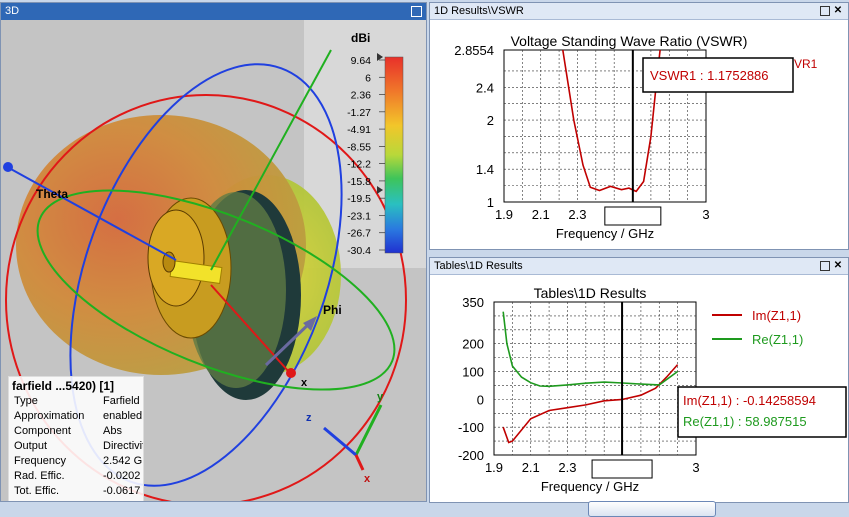 Image resolution: width=849 pixels, height=517 pixels. Describe the element at coordinates (310, 323) in the screenshot. I see `phi-arrow-head` at that location.